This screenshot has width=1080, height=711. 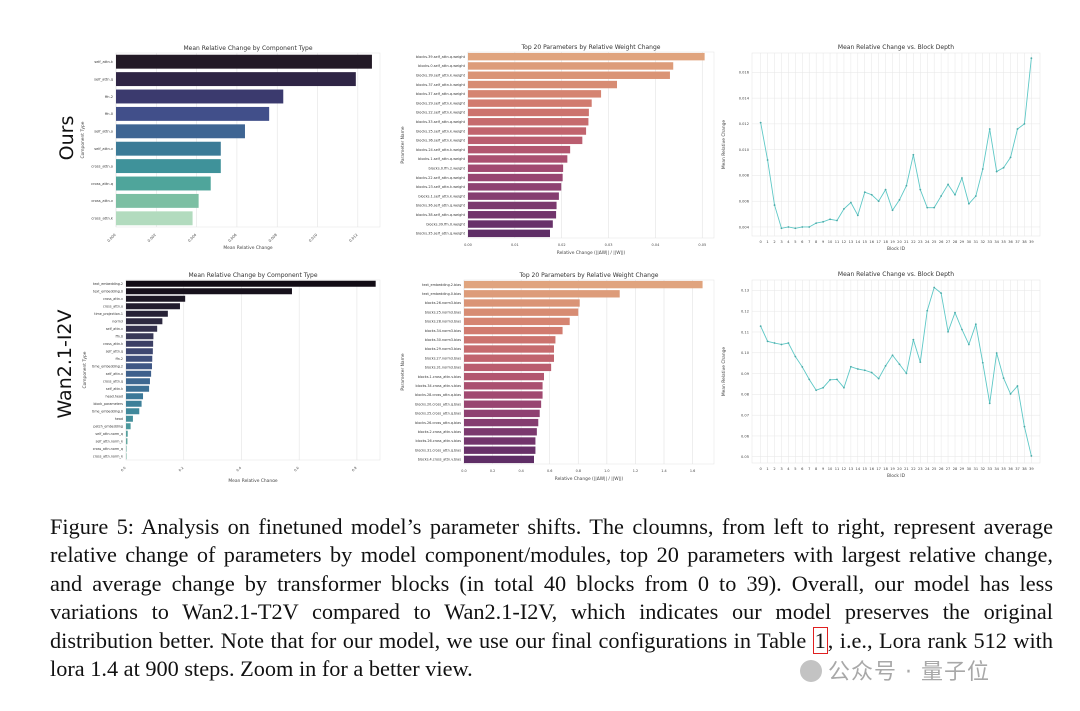 What do you see at coordinates (114, 351) in the screenshot?
I see `y-tick-label: self_attn.q` at bounding box center [114, 351].